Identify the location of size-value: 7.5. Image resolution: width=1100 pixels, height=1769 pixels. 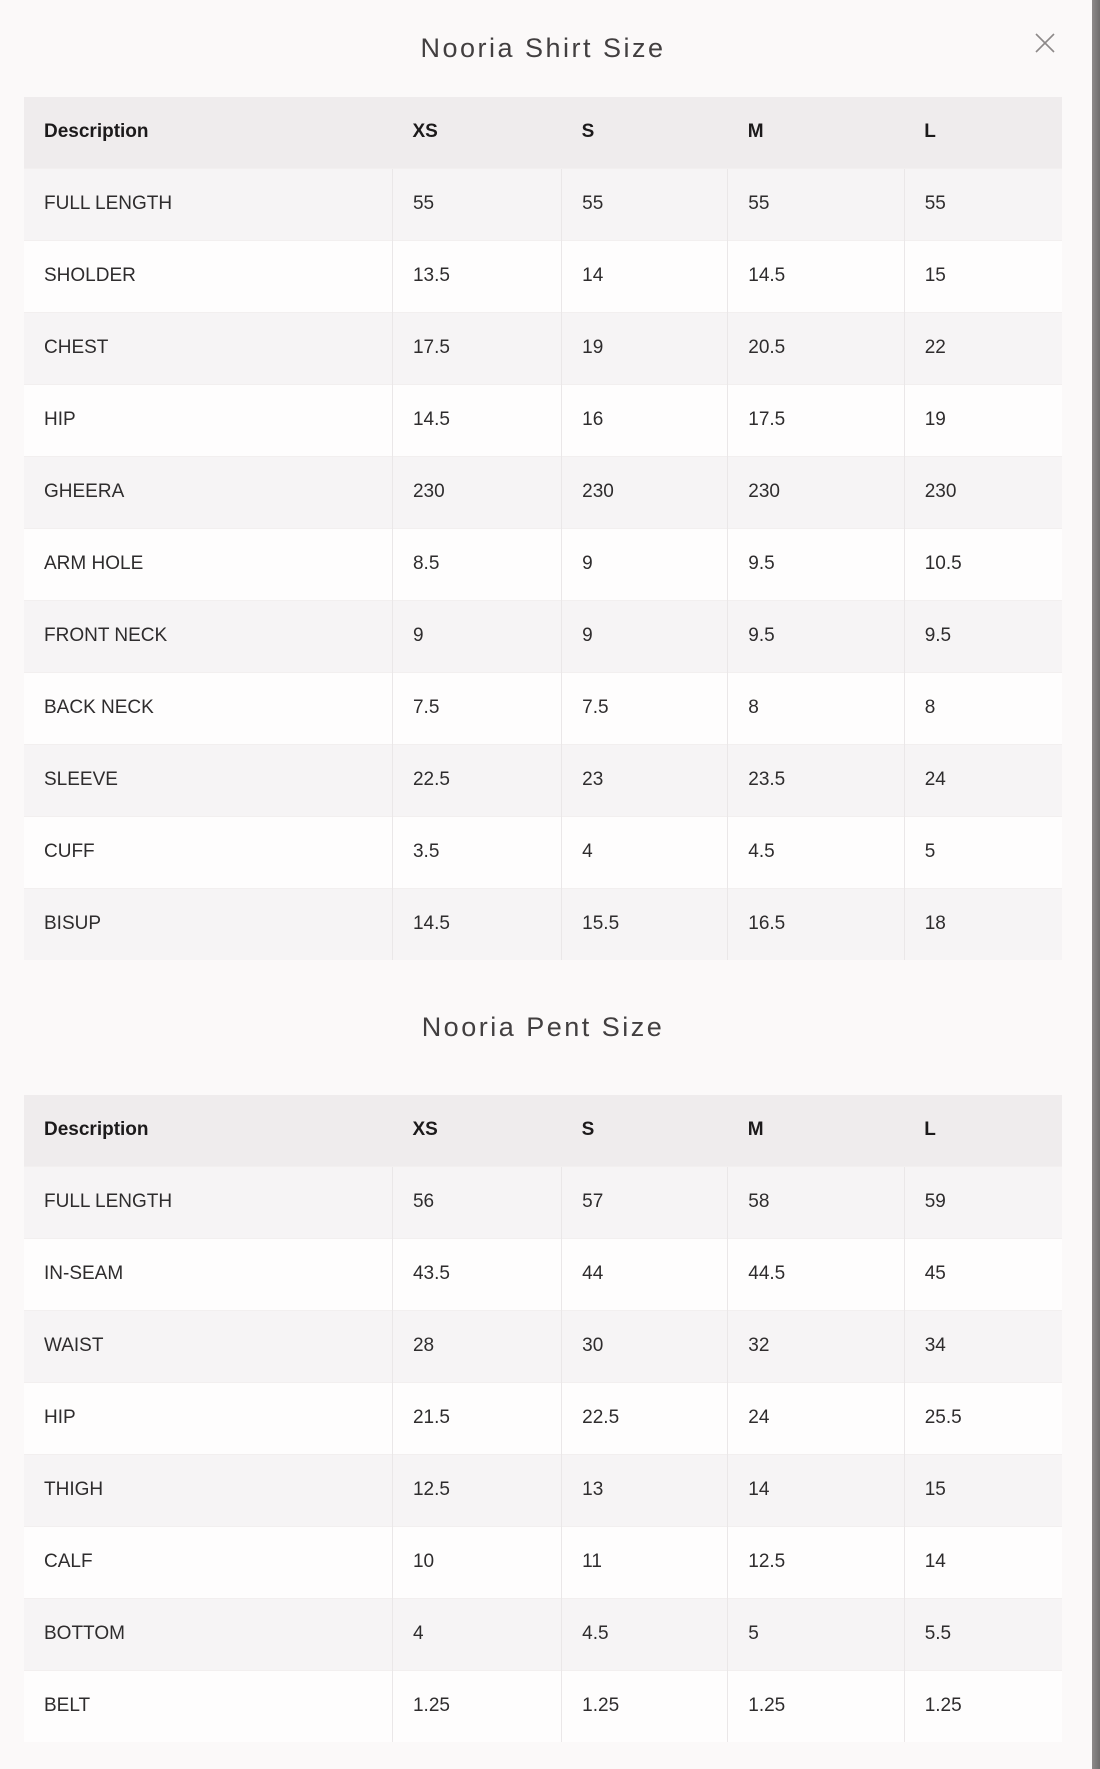
(476, 707).